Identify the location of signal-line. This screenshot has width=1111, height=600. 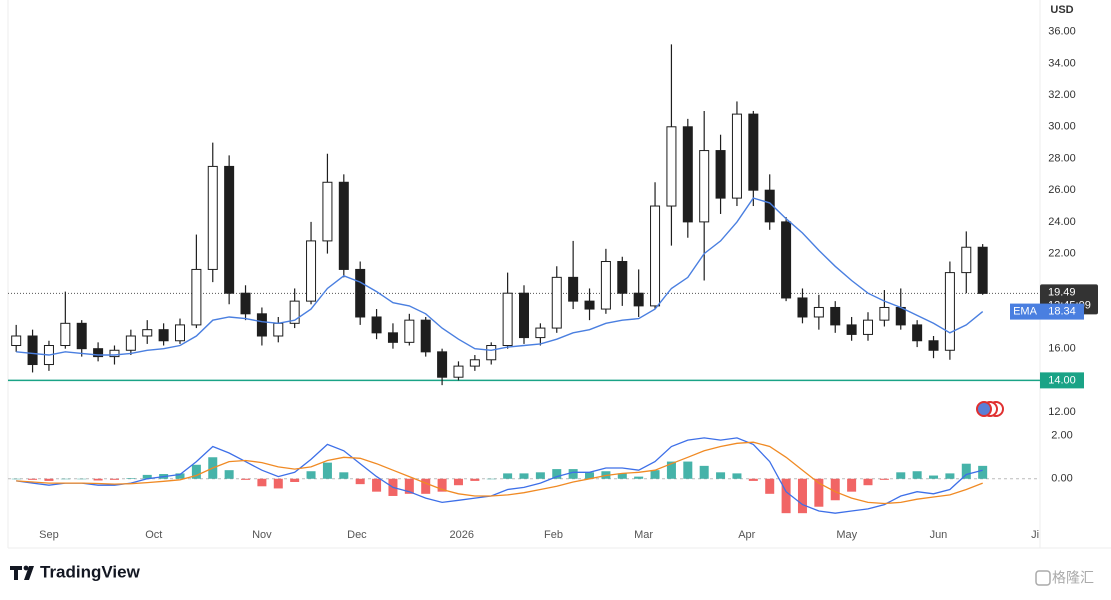
(499, 473).